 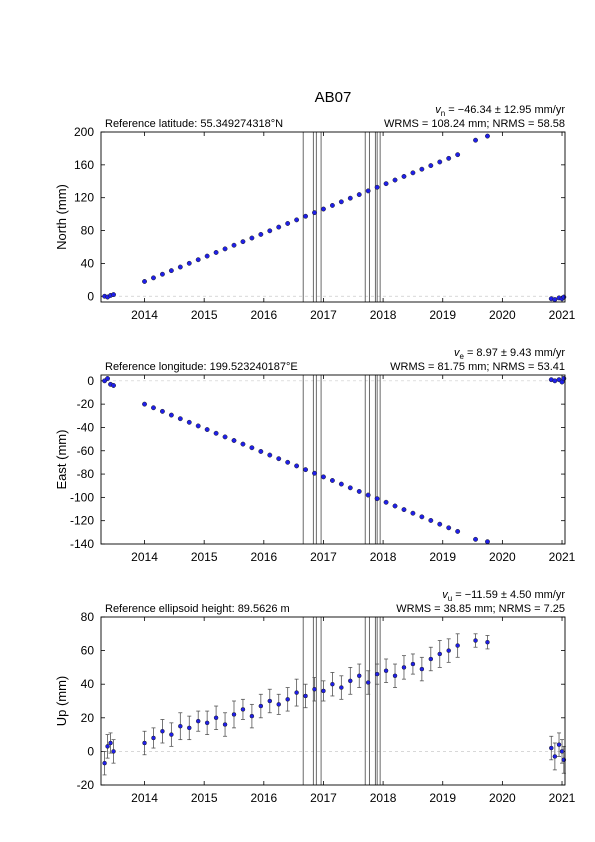 I want to click on x-tick-label: 2015, so click(x=204, y=315).